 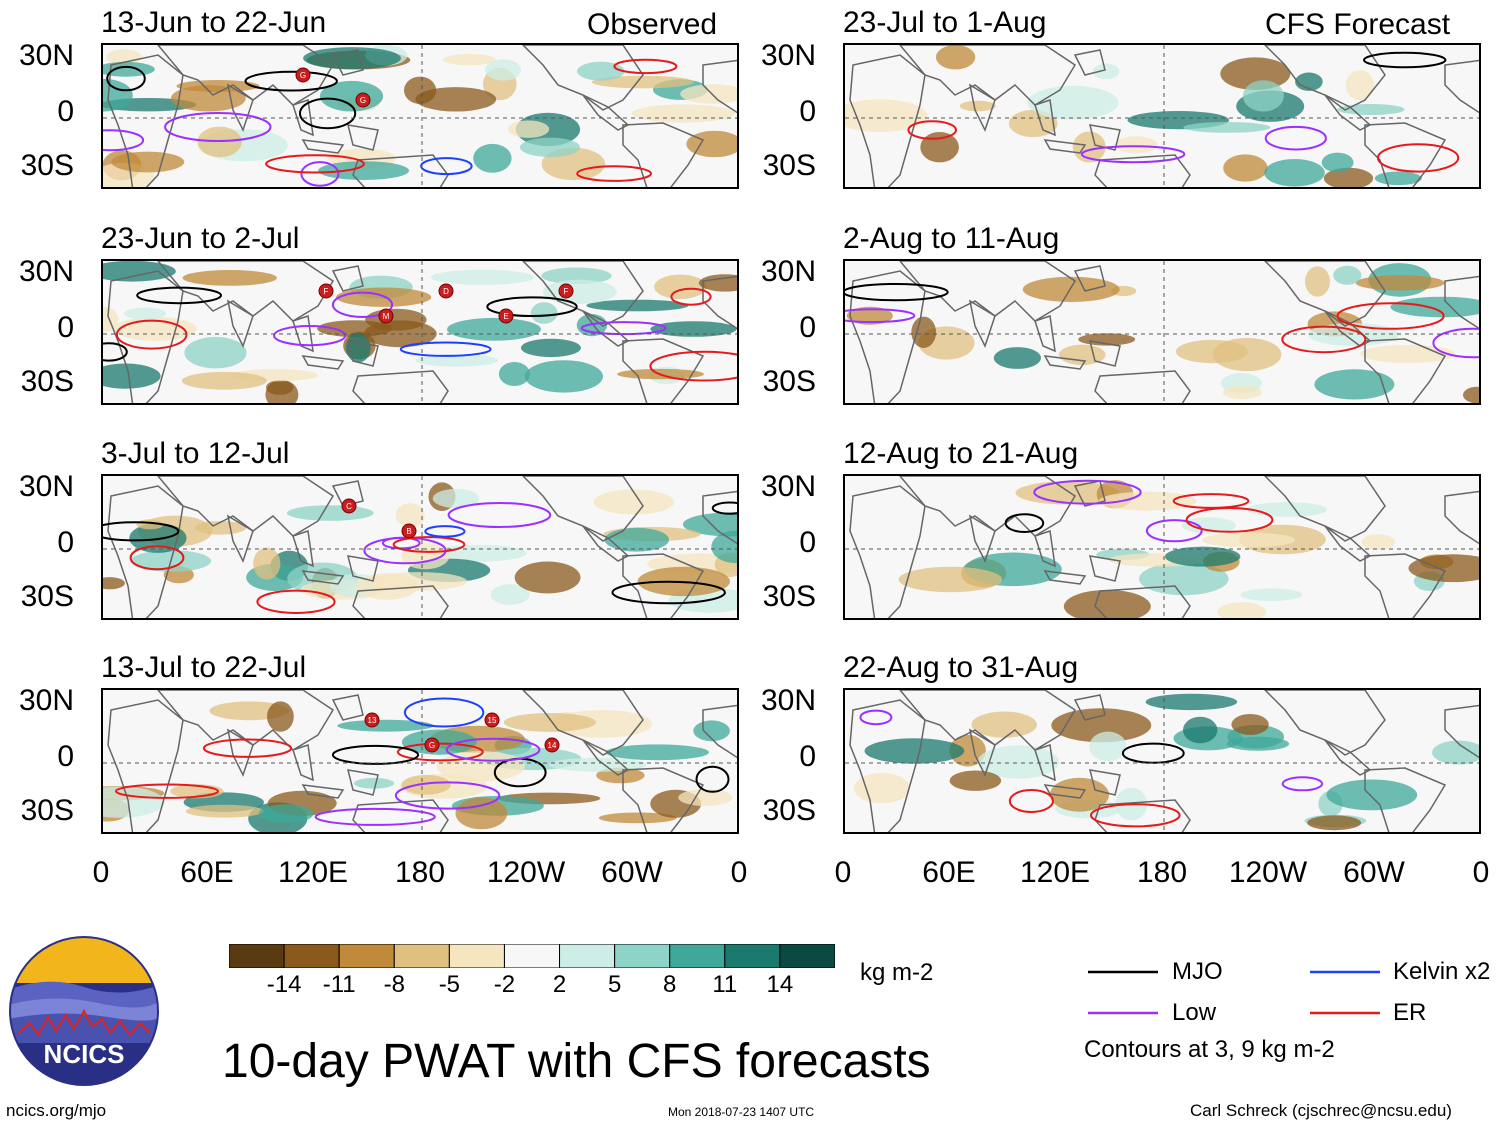 I want to click on lon-label-4: 180, so click(x=1162, y=872).